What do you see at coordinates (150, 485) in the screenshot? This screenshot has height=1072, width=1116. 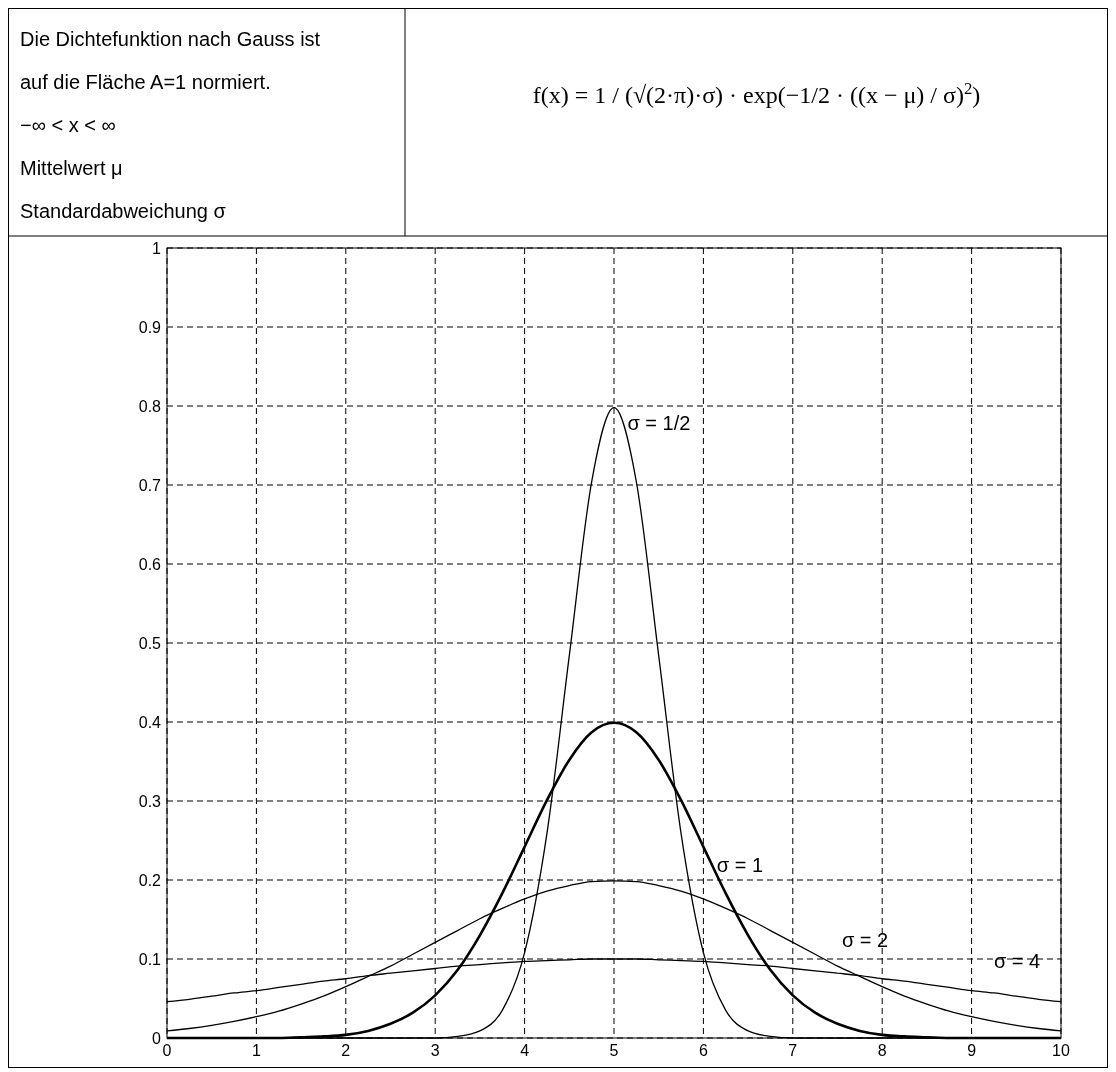 I see `y-tick-label: 0.7` at bounding box center [150, 485].